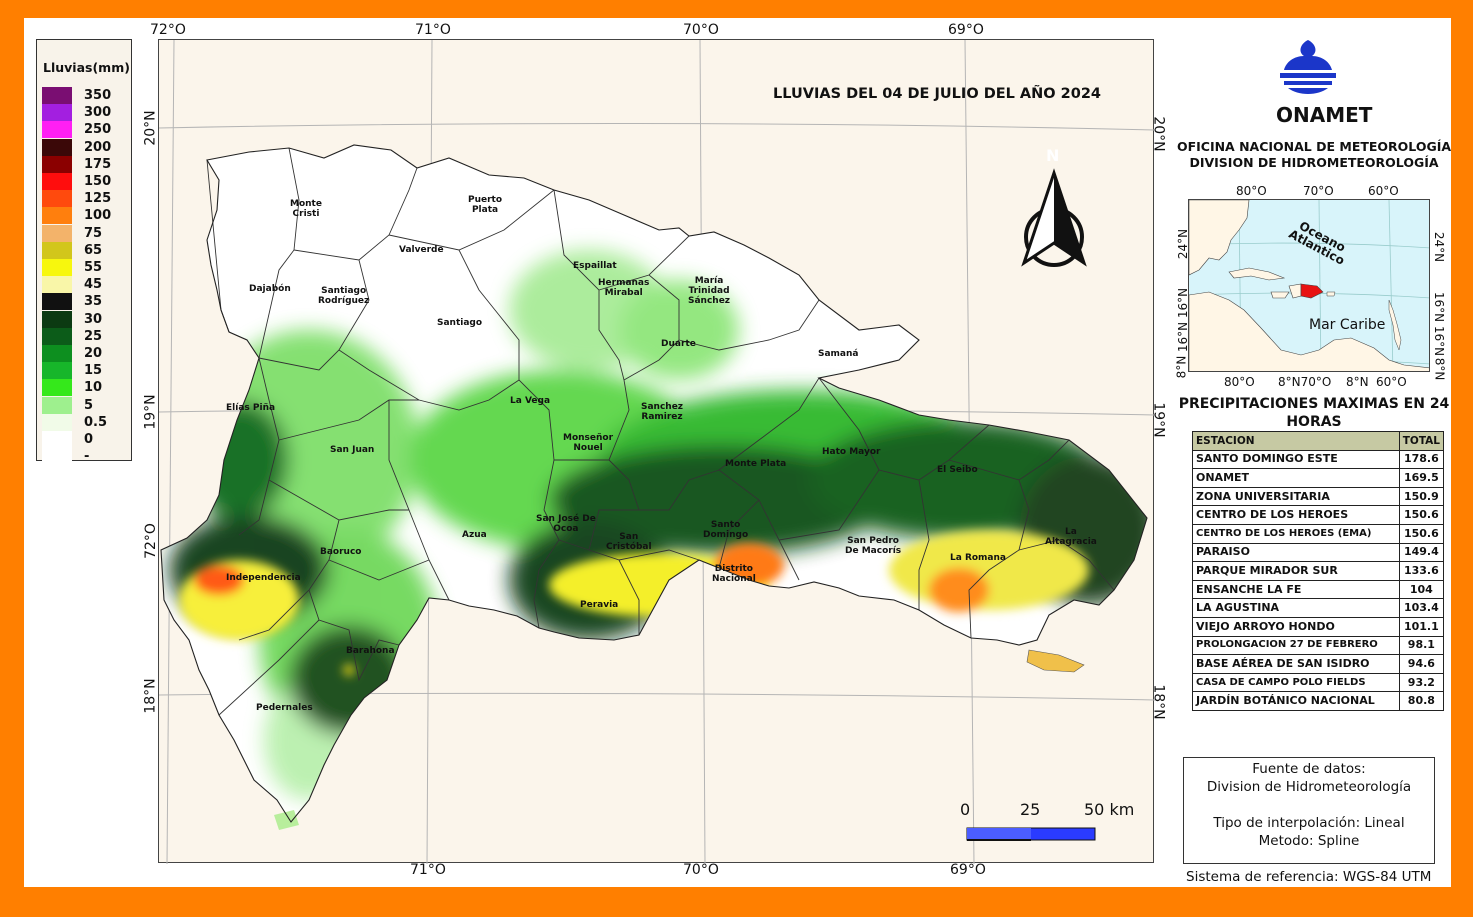  I want to click on table-row: CENTRO DE LOS HEROES (EMA) 150.6, so click(1318, 533).